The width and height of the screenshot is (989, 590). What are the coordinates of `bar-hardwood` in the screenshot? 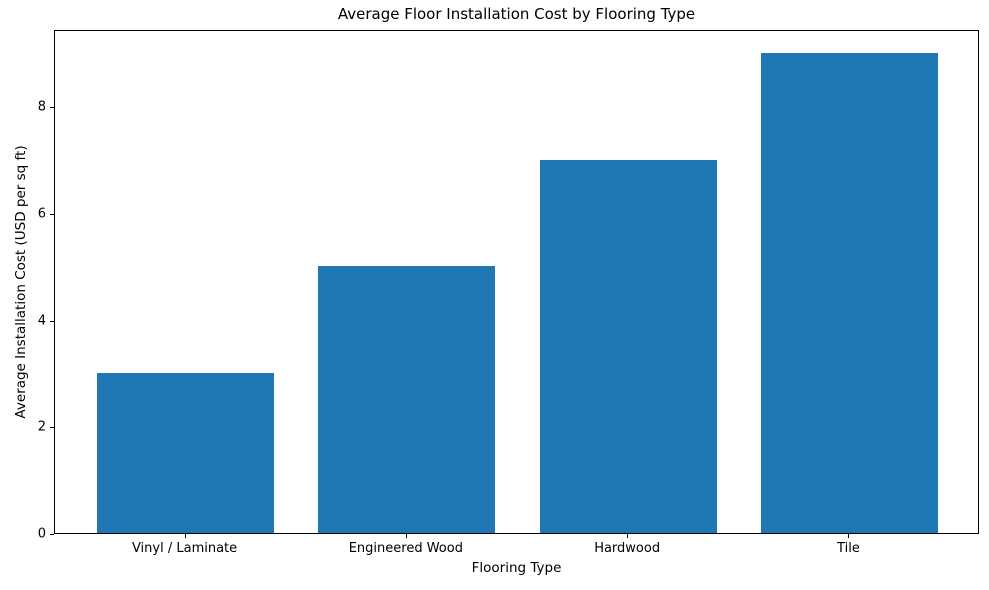 It's located at (628, 346).